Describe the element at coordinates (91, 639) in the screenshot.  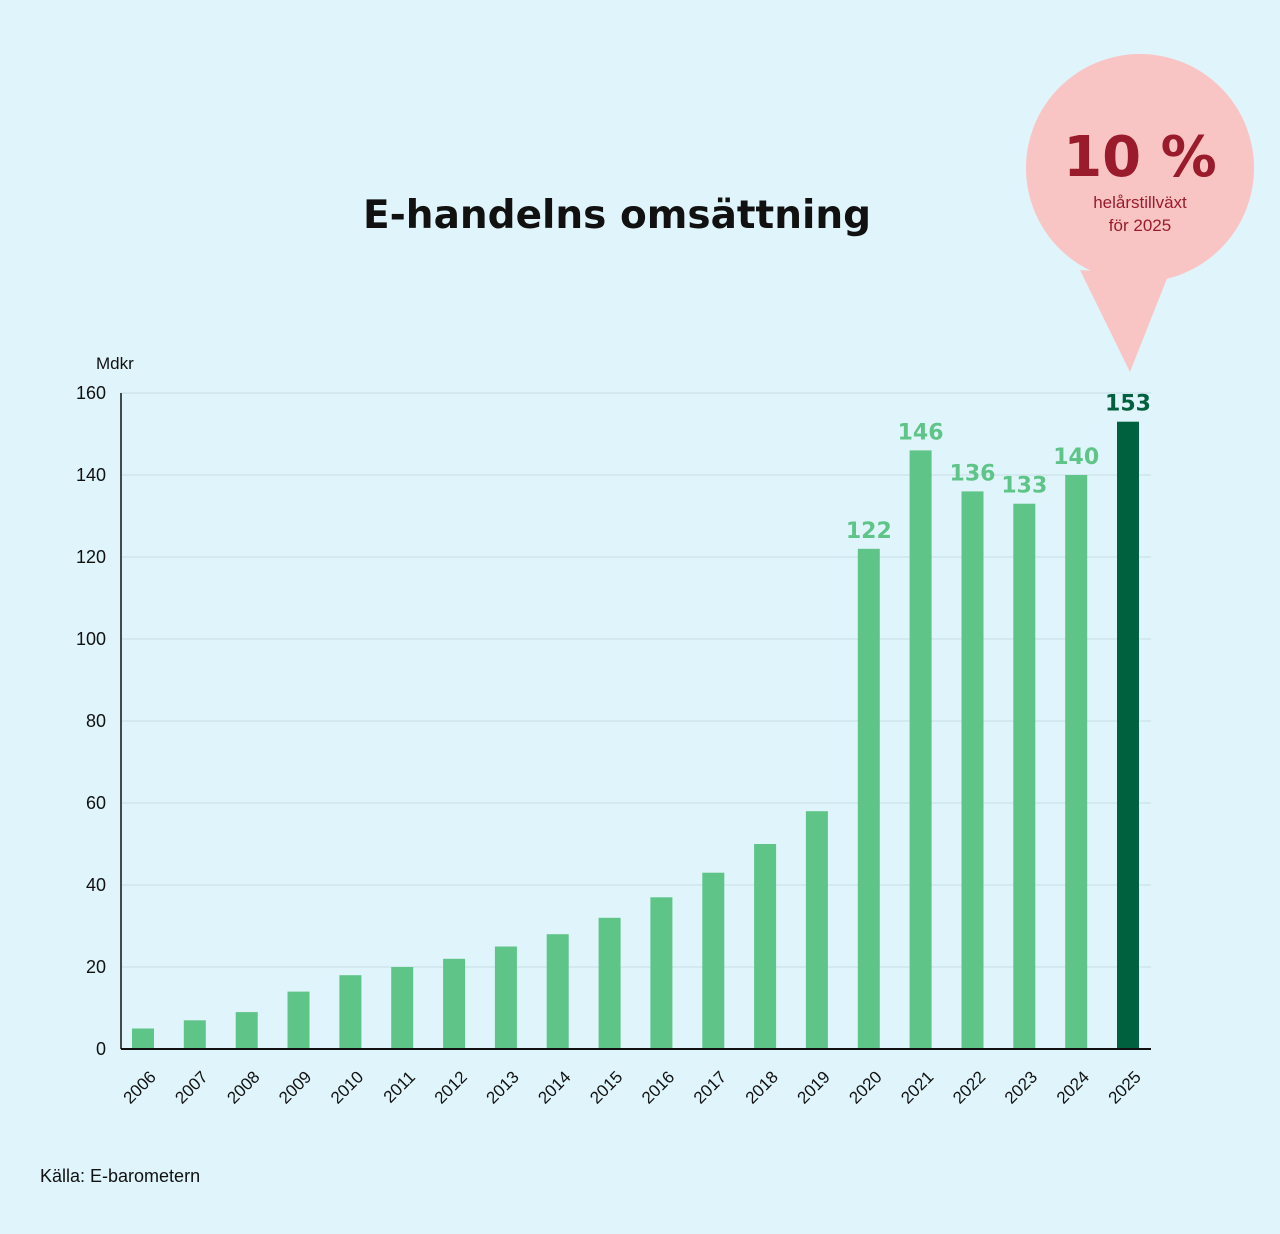
I see `y-tick-label: 100` at that location.